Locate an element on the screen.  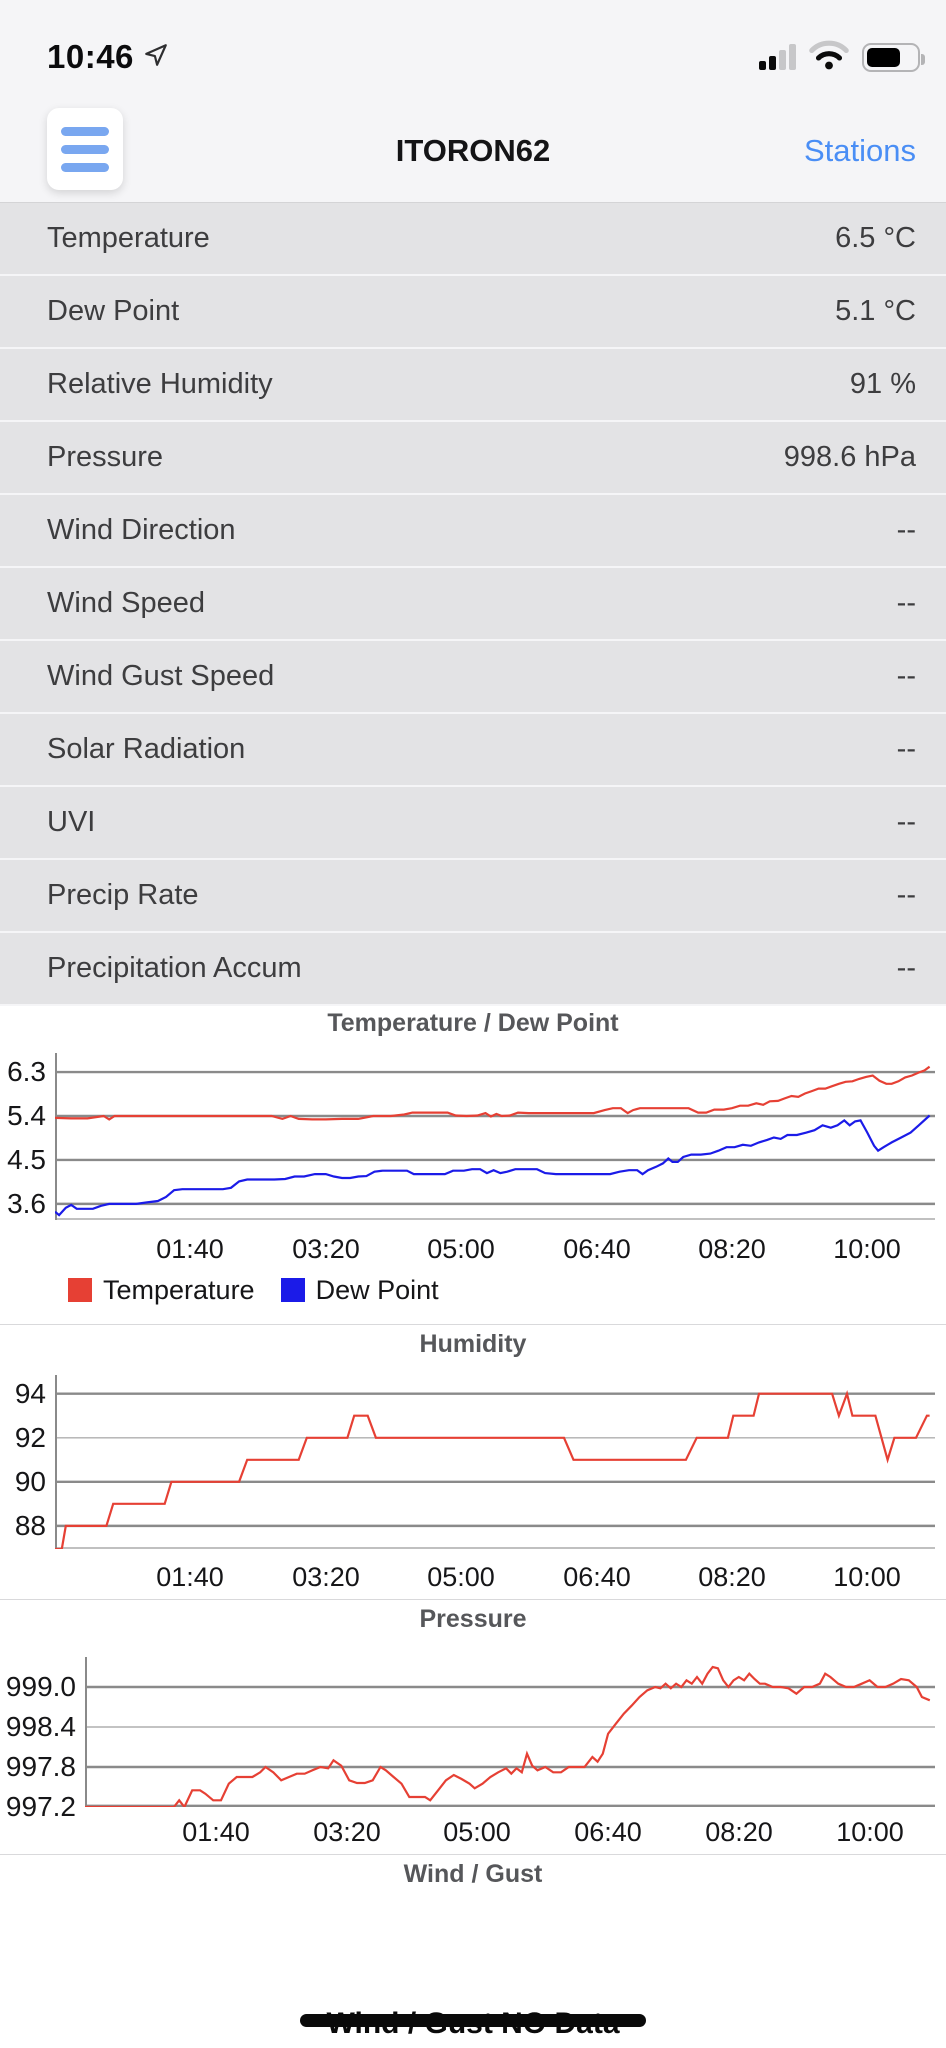
chart-section-wind-gust: Wind / GustWind / Gust NO Data is located at coordinates (473, 1947).